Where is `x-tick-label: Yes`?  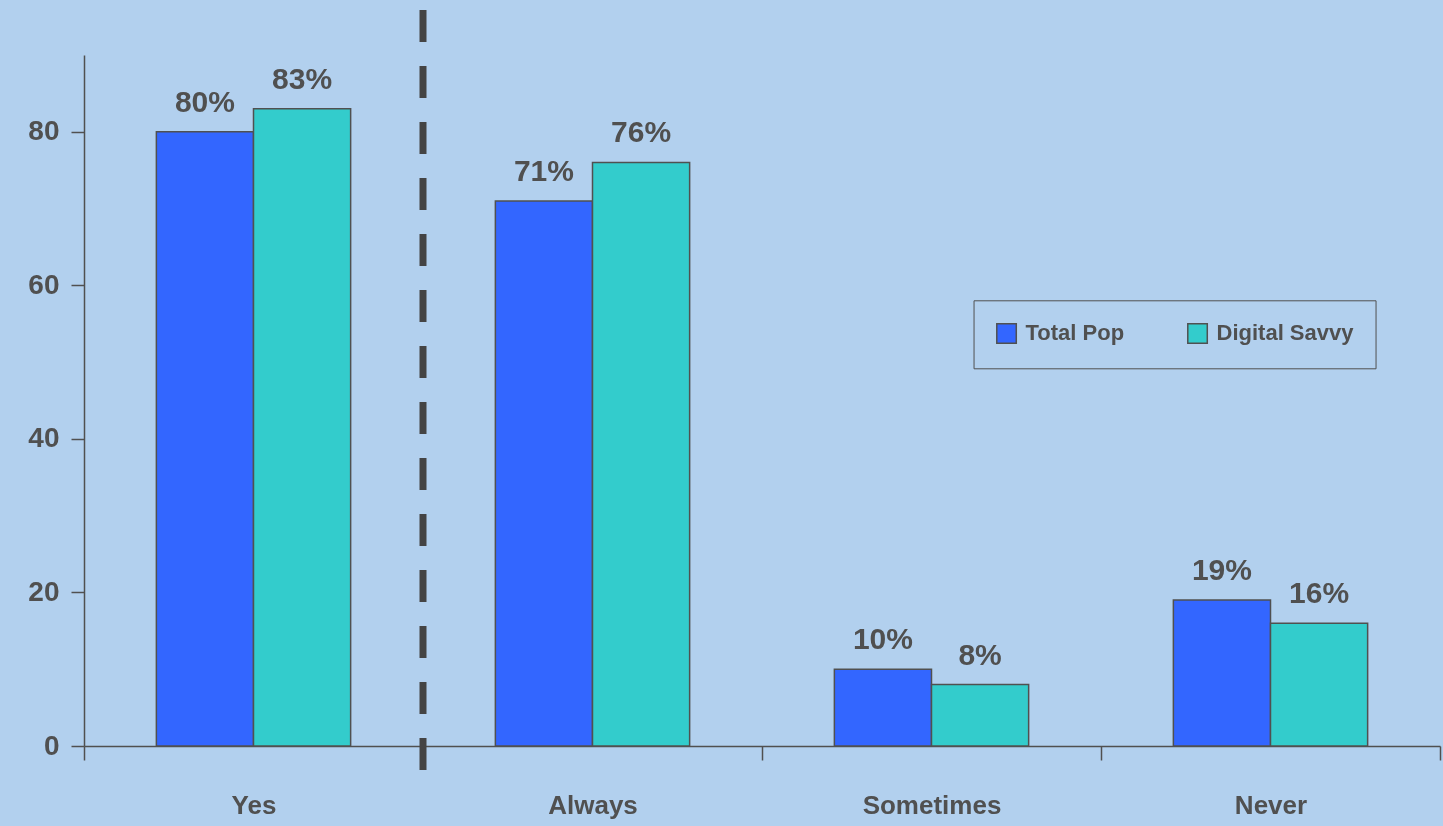 x-tick-label: Yes is located at coordinates (254, 804).